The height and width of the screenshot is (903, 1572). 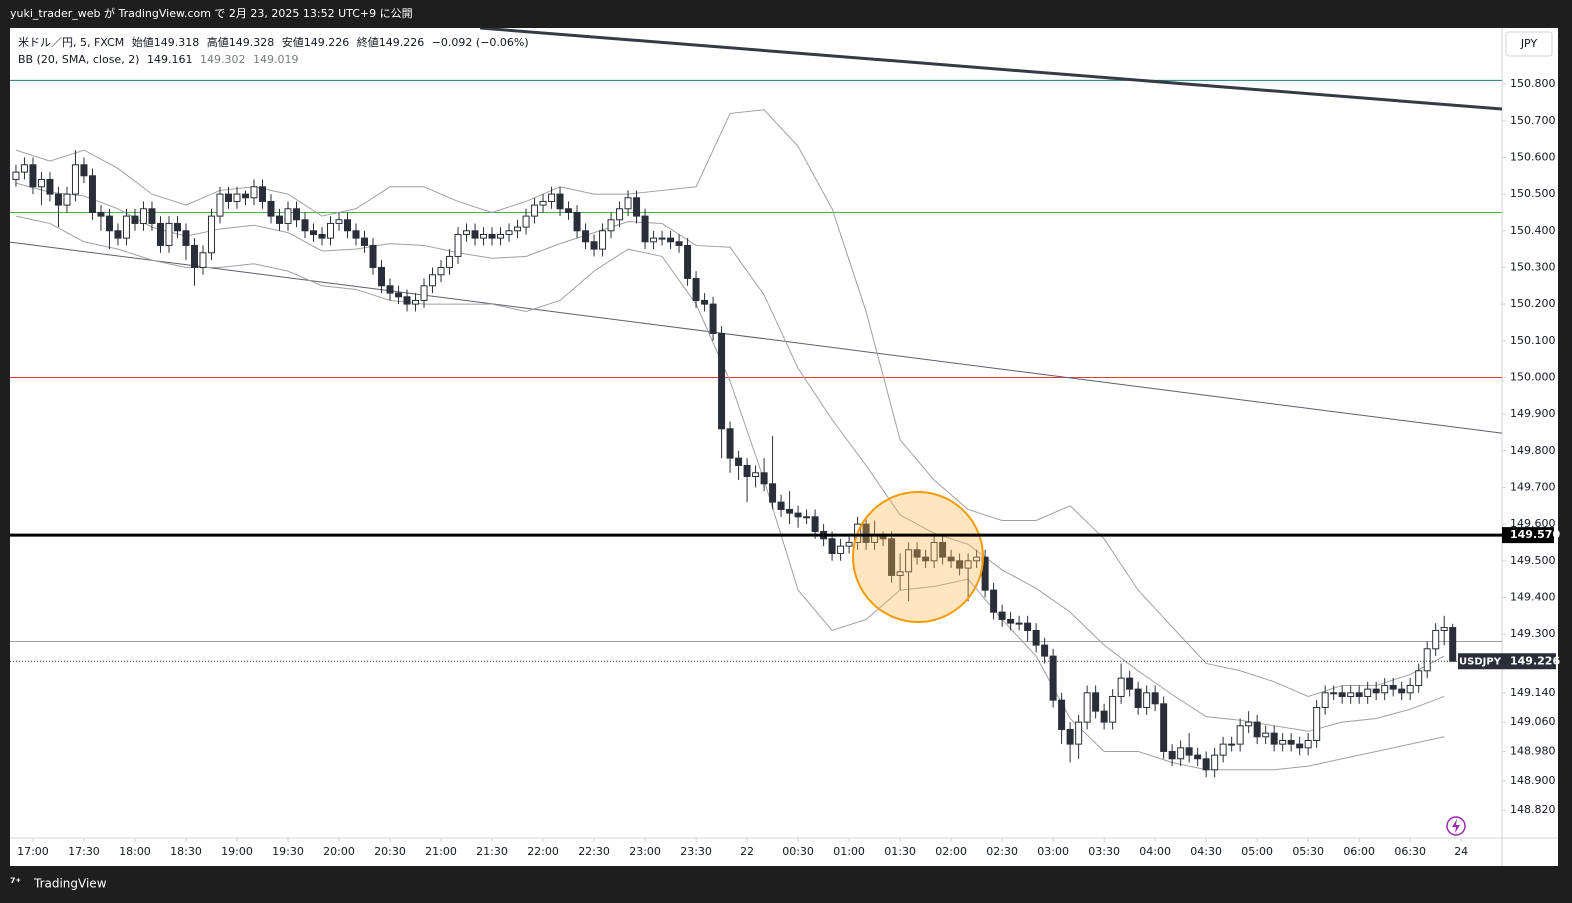 I want to click on y-tick-label: 149.800, so click(x=1533, y=450).